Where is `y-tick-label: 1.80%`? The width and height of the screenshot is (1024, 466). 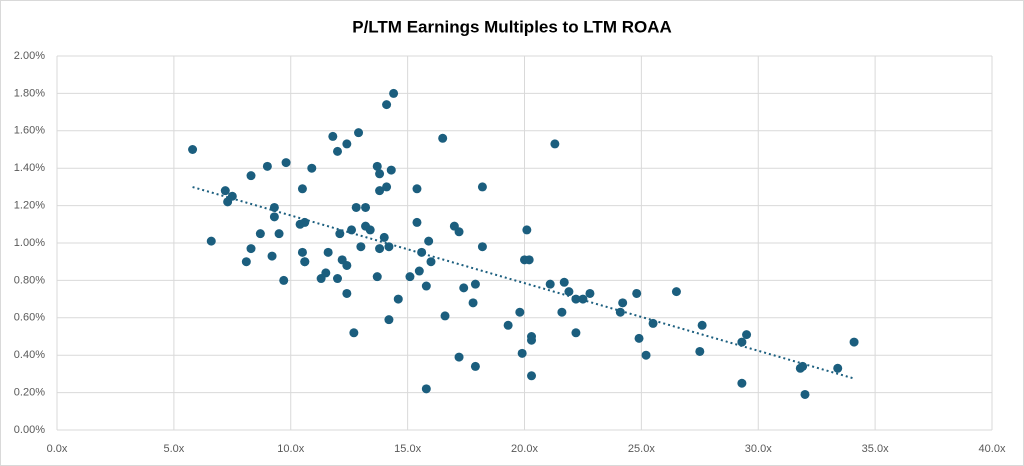 y-tick-label: 1.80% is located at coordinates (29, 93).